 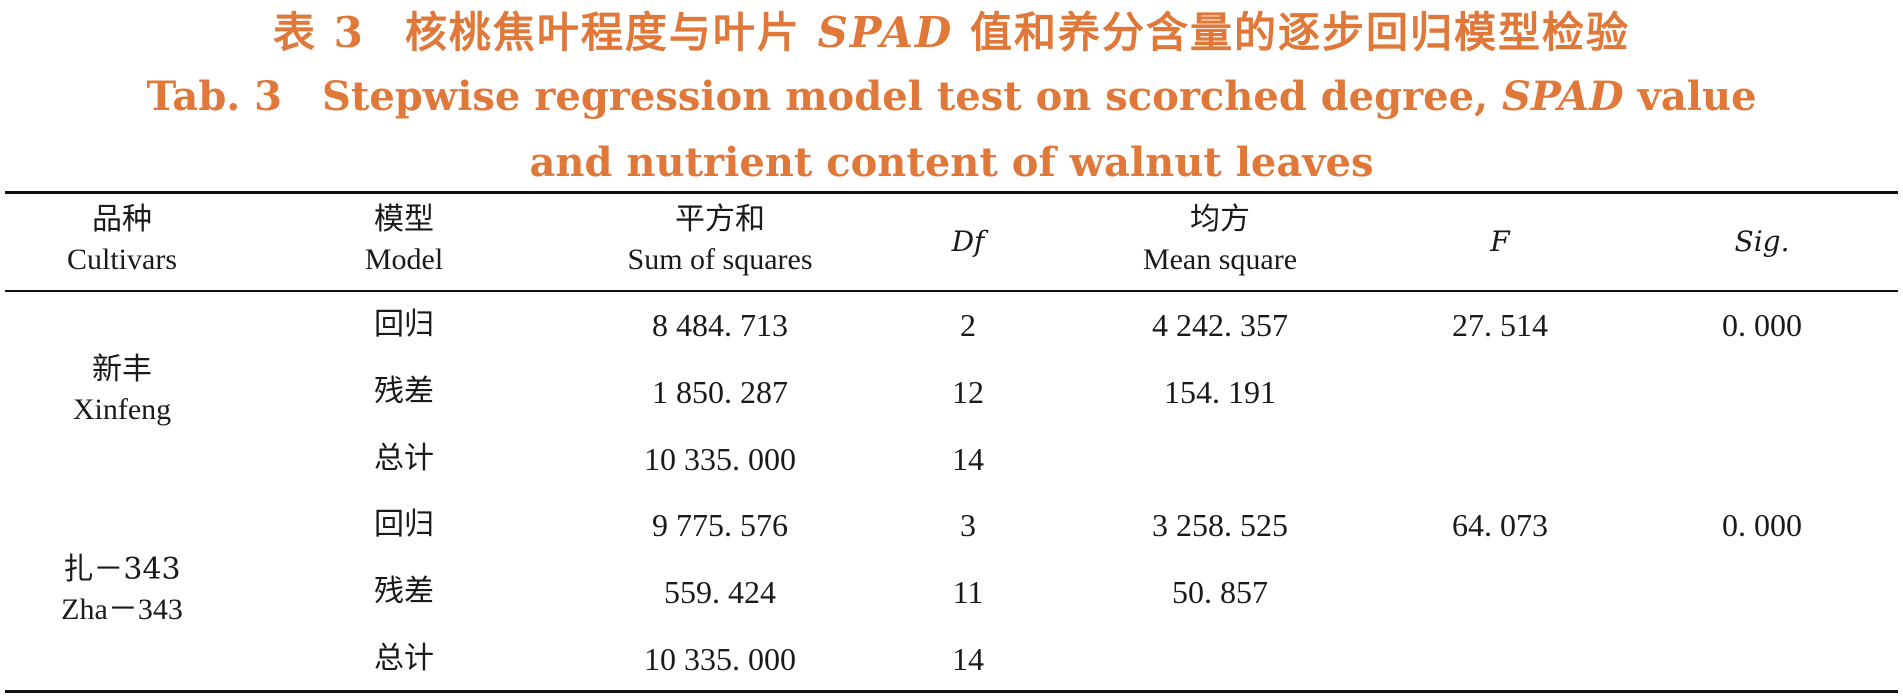 What do you see at coordinates (720, 525) in the screenshot?
I see `table-cell-sum-of-squares: 9 775. 576` at bounding box center [720, 525].